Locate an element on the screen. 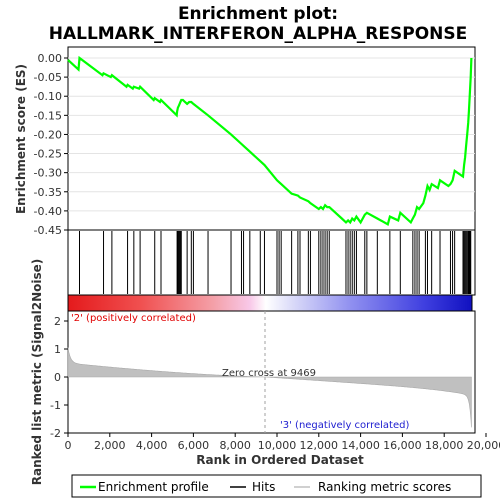  es-tick-label: -0.45 is located at coordinates (48, 230).